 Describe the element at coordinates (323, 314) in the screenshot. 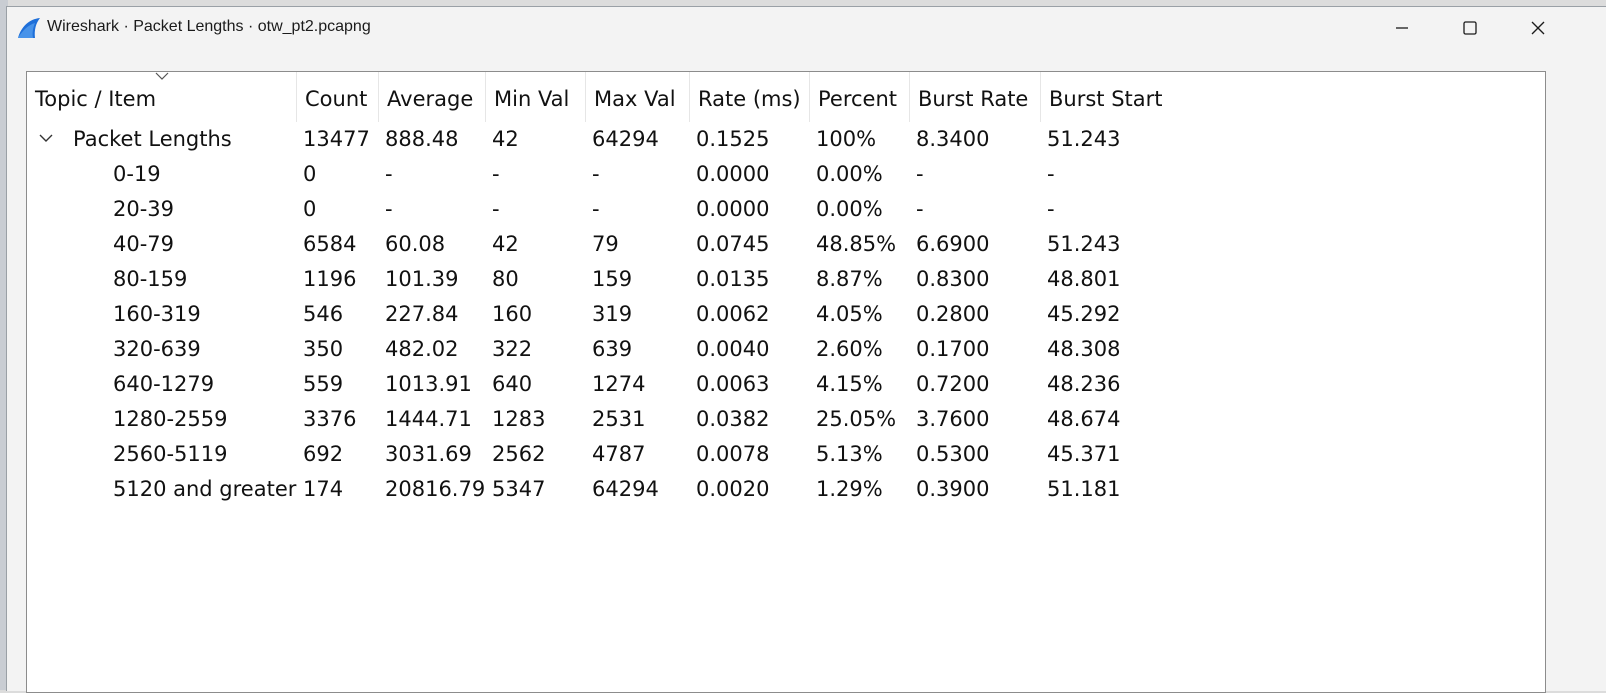

I see `cell-count: 546` at that location.